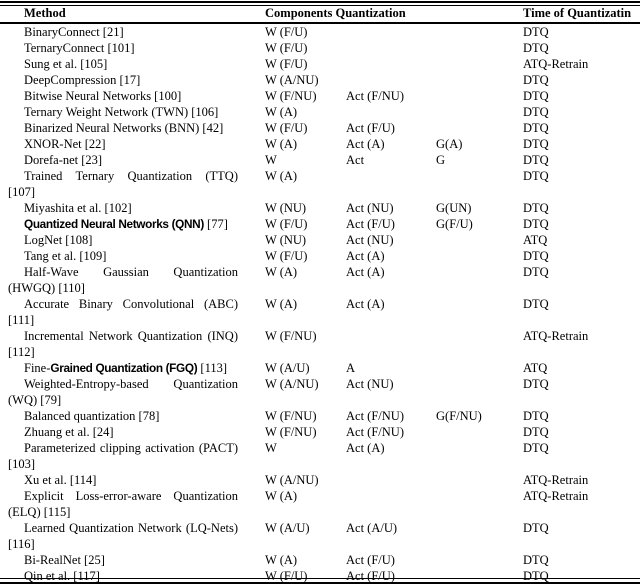  What do you see at coordinates (375, 432) in the screenshot?
I see `activations-quantization-cell: Act (F/NU)` at bounding box center [375, 432].